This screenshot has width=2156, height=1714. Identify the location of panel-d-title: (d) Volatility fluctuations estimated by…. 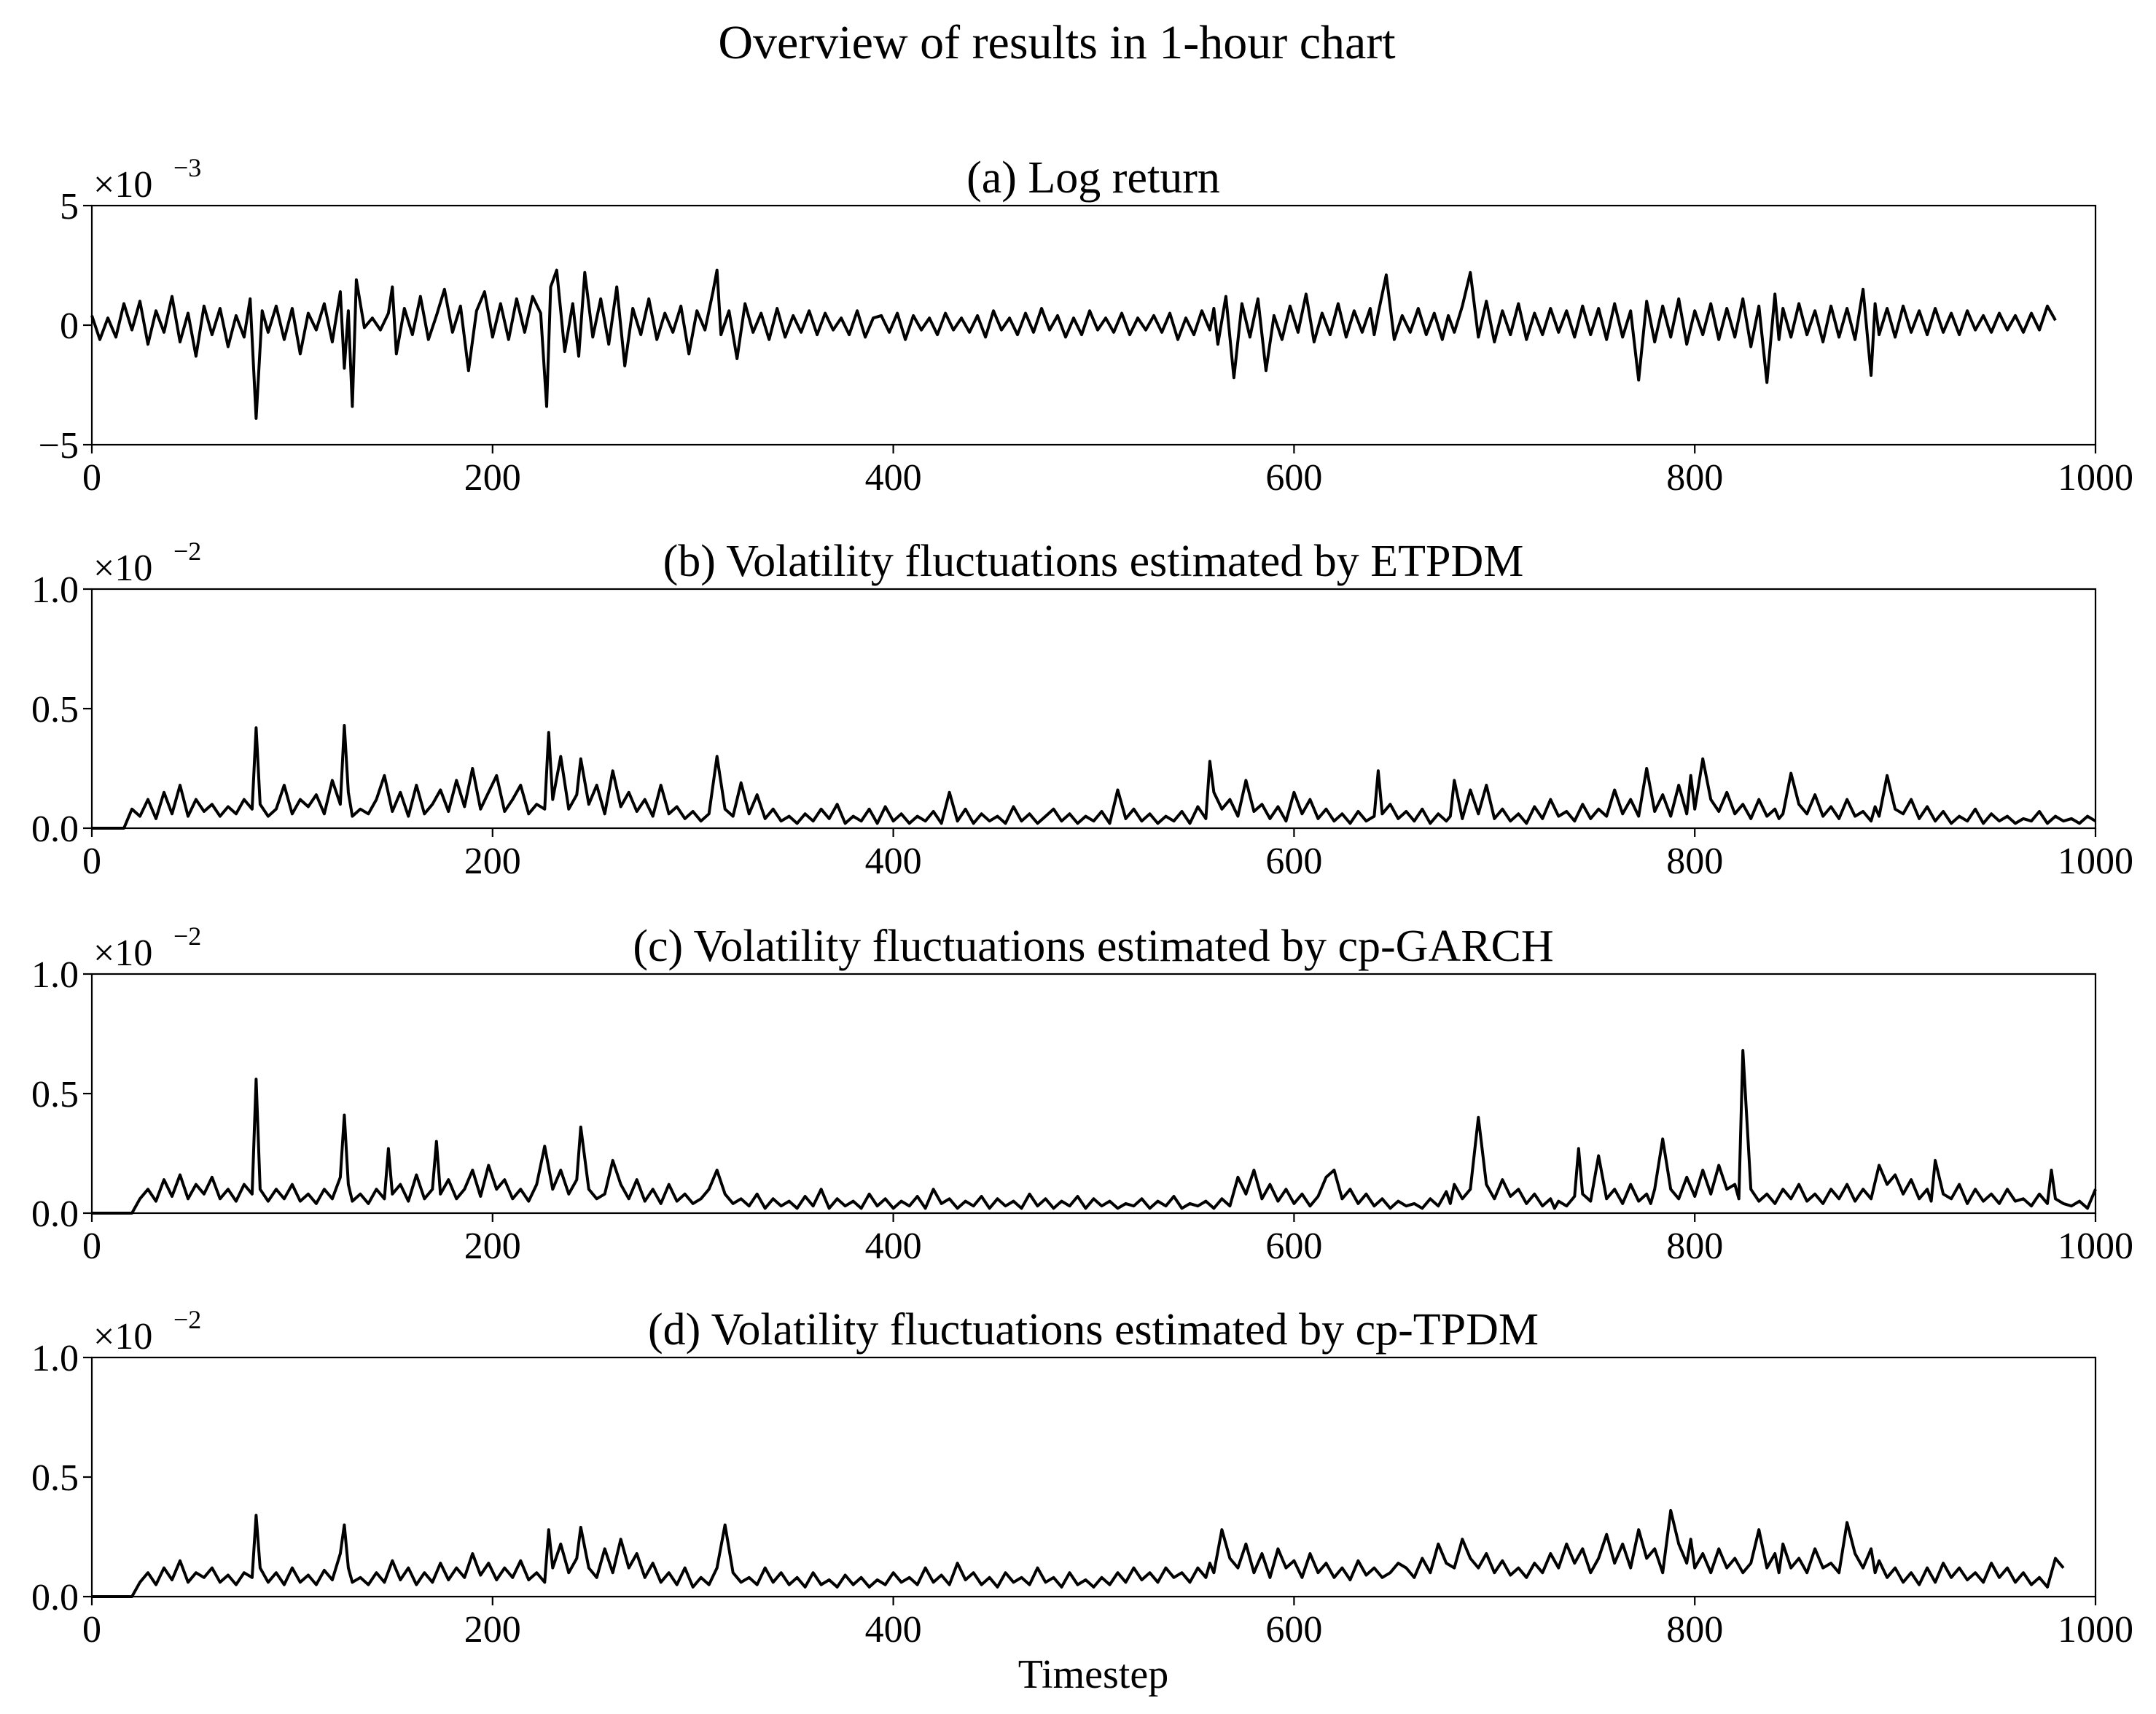
(1093, 1330).